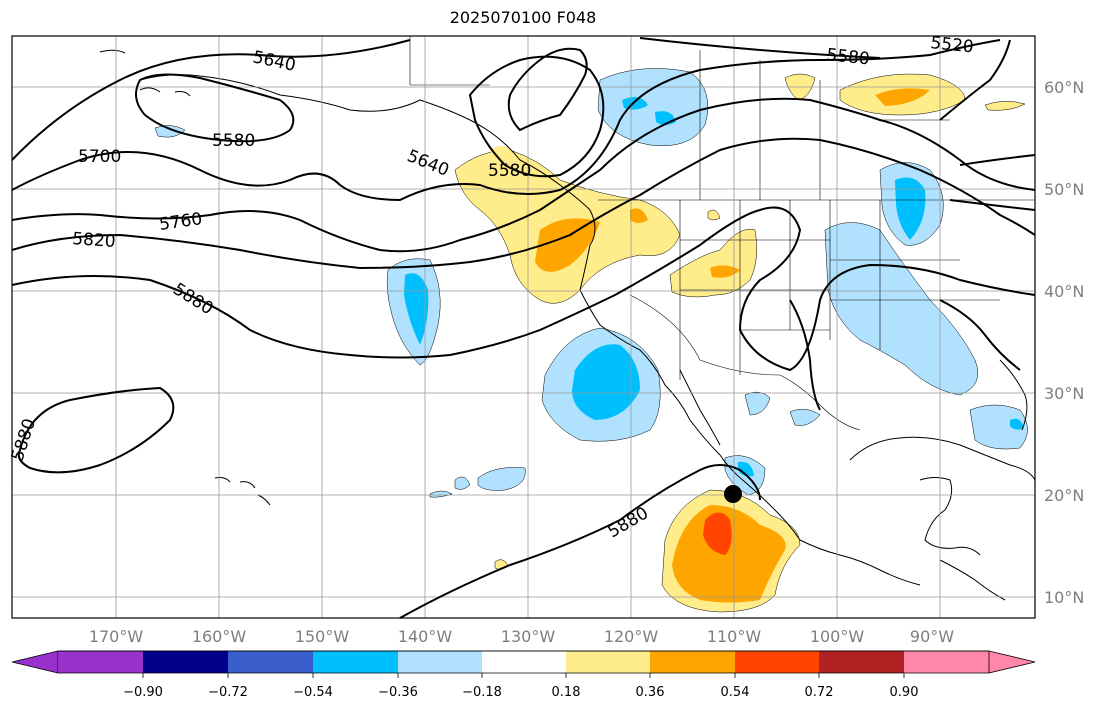  What do you see at coordinates (566, 692) in the screenshot?
I see `colorbar-tick-label: 0.18` at bounding box center [566, 692].